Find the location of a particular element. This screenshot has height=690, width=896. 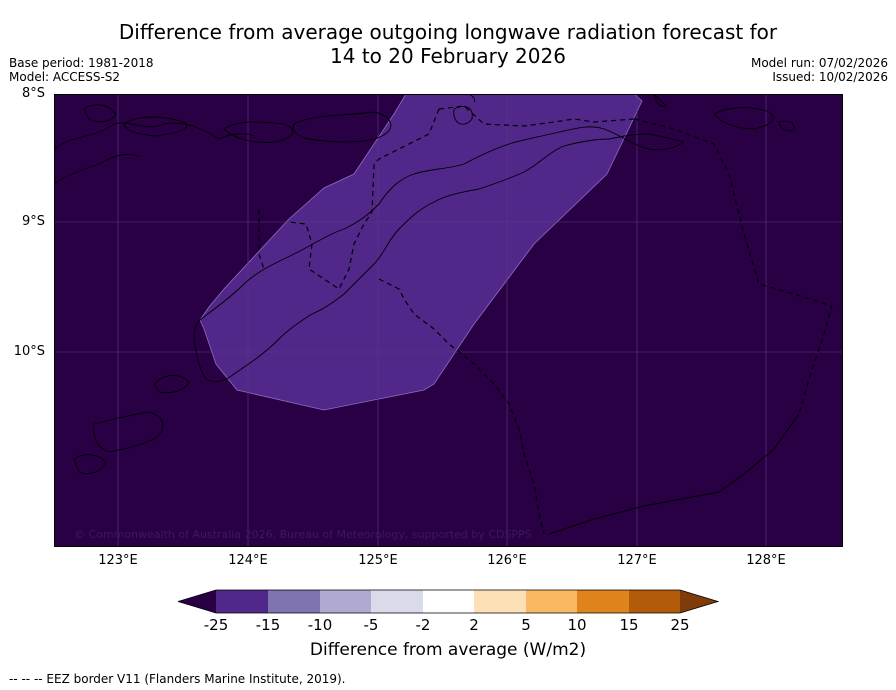

lat-label-9s: 9°S is located at coordinates (33, 221).